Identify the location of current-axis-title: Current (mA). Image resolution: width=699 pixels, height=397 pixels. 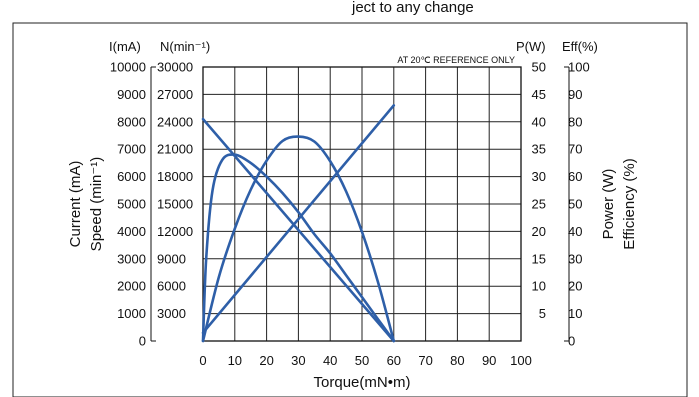
(75, 204).